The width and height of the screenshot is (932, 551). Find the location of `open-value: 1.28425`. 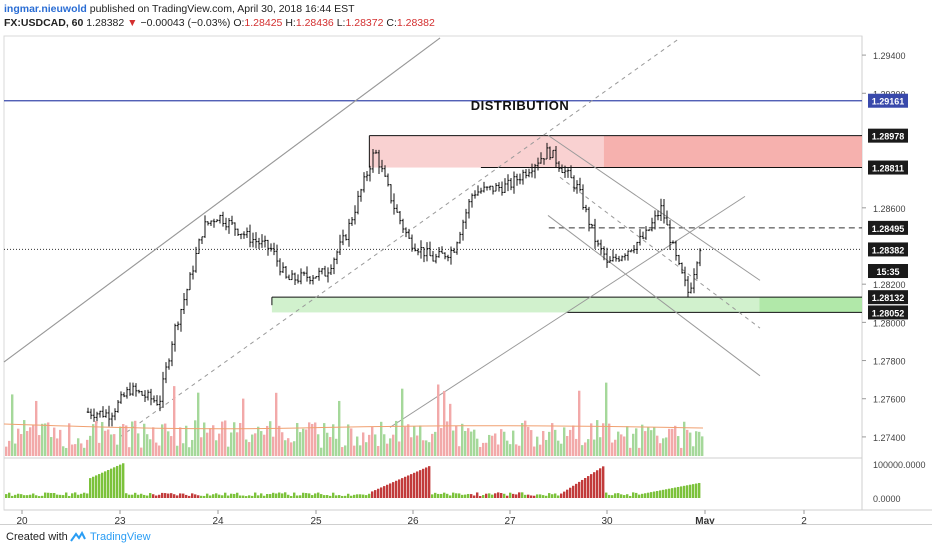

open-value: 1.28425 is located at coordinates (263, 23).